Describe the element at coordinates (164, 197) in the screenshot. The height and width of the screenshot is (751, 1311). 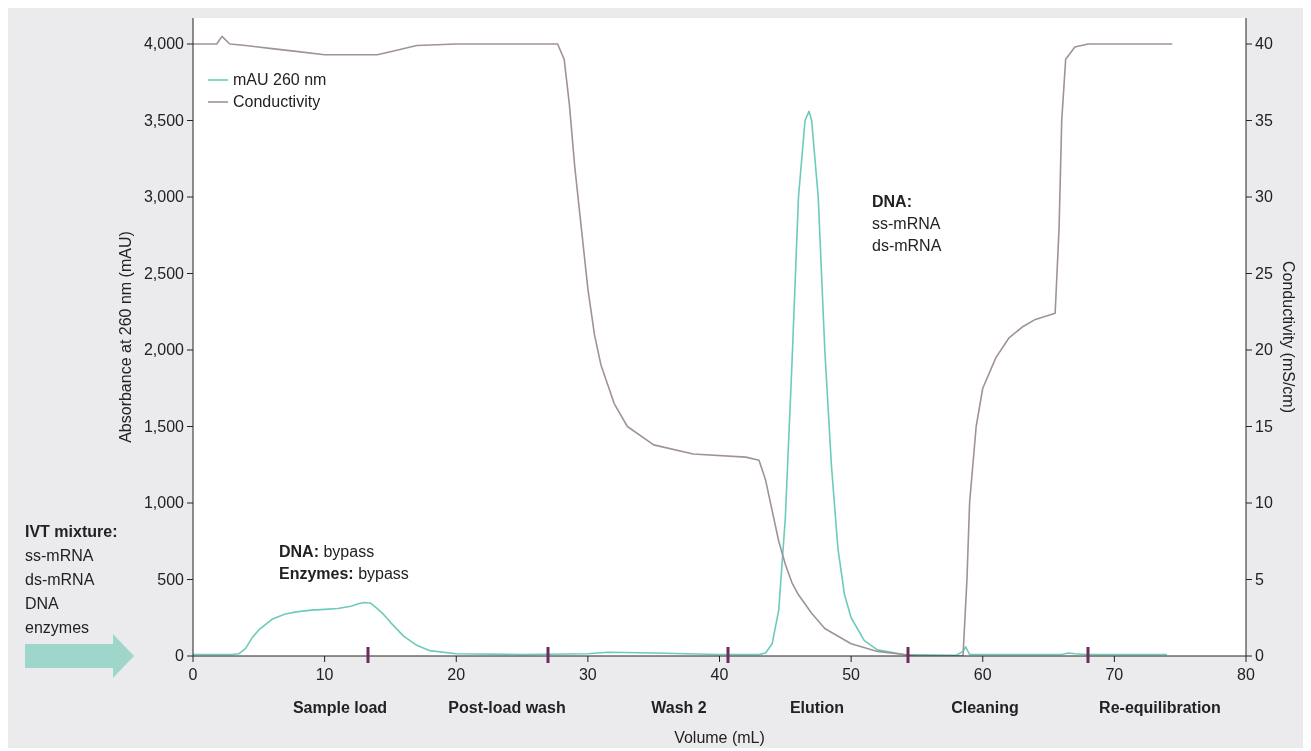
I see `y-tick-label: 3,000` at that location.